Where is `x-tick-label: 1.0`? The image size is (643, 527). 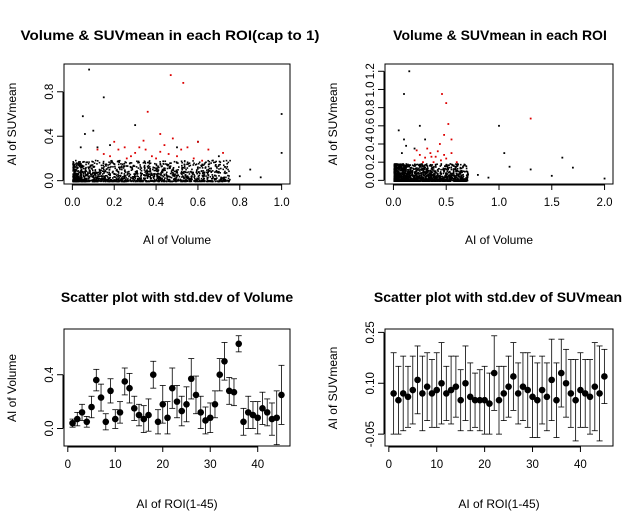
x-tick-label: 1.0 is located at coordinates (282, 203).